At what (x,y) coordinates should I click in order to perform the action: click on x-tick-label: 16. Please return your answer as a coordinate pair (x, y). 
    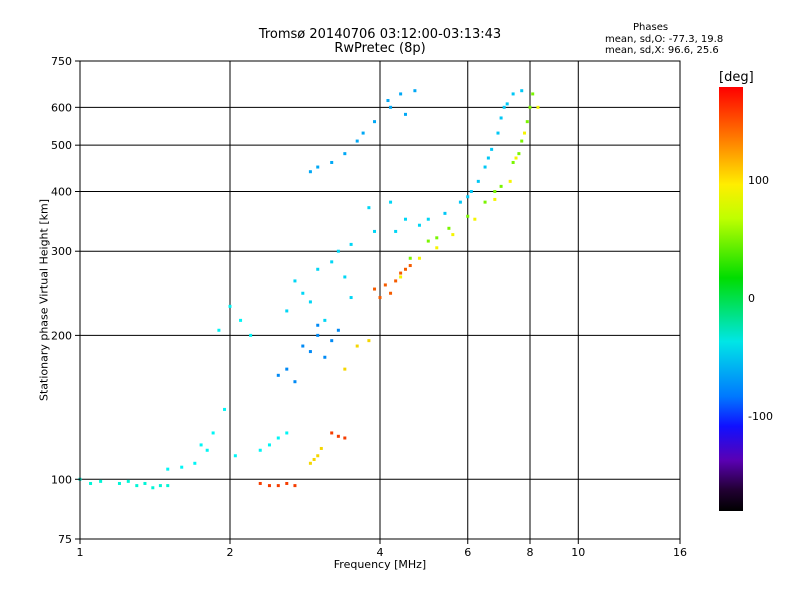
    Looking at the image, I should click on (680, 552).